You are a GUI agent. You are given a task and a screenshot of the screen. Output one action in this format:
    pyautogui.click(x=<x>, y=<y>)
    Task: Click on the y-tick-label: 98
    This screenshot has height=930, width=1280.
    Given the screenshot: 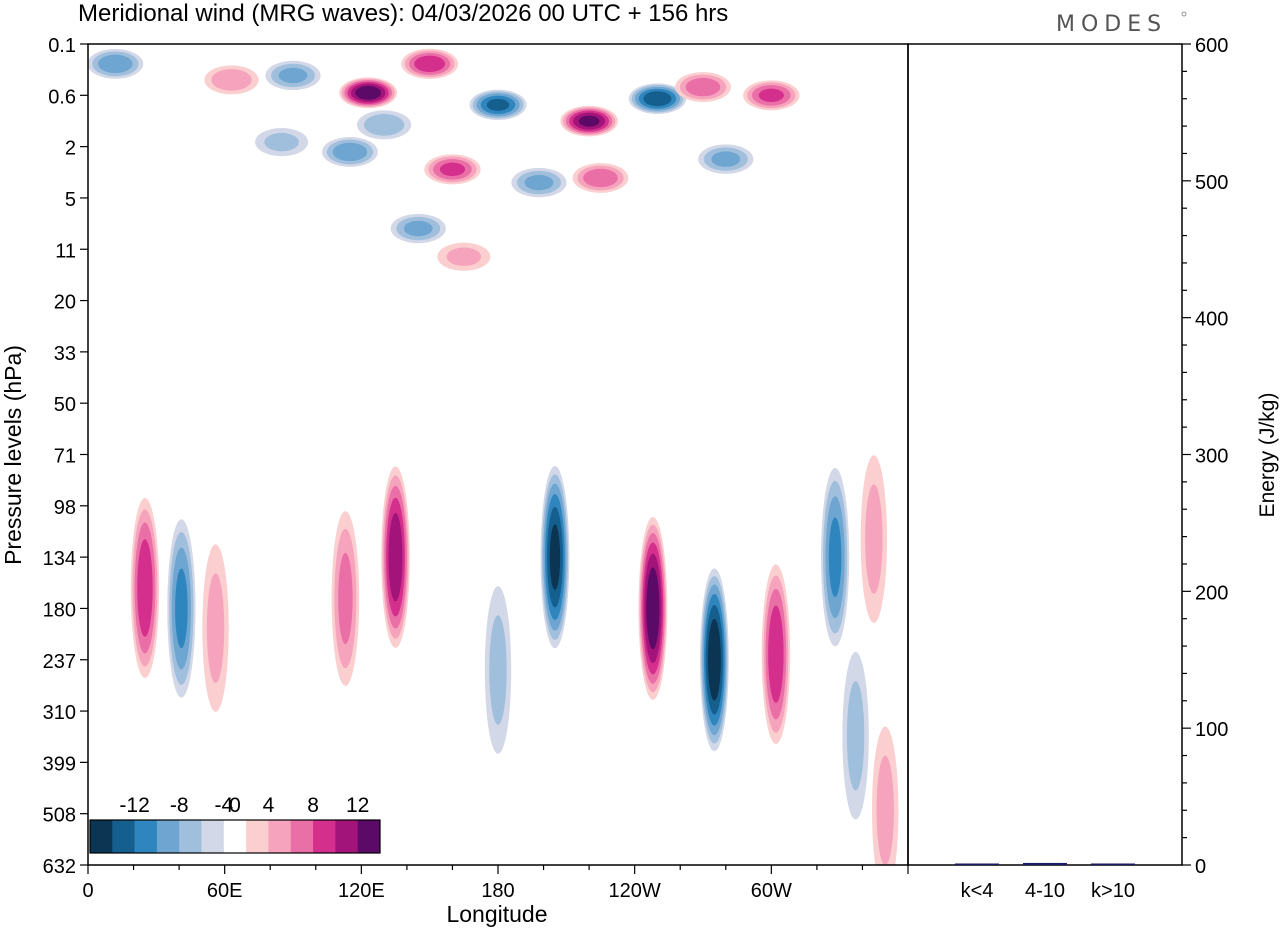 What is the action you would take?
    pyautogui.click(x=65, y=508)
    